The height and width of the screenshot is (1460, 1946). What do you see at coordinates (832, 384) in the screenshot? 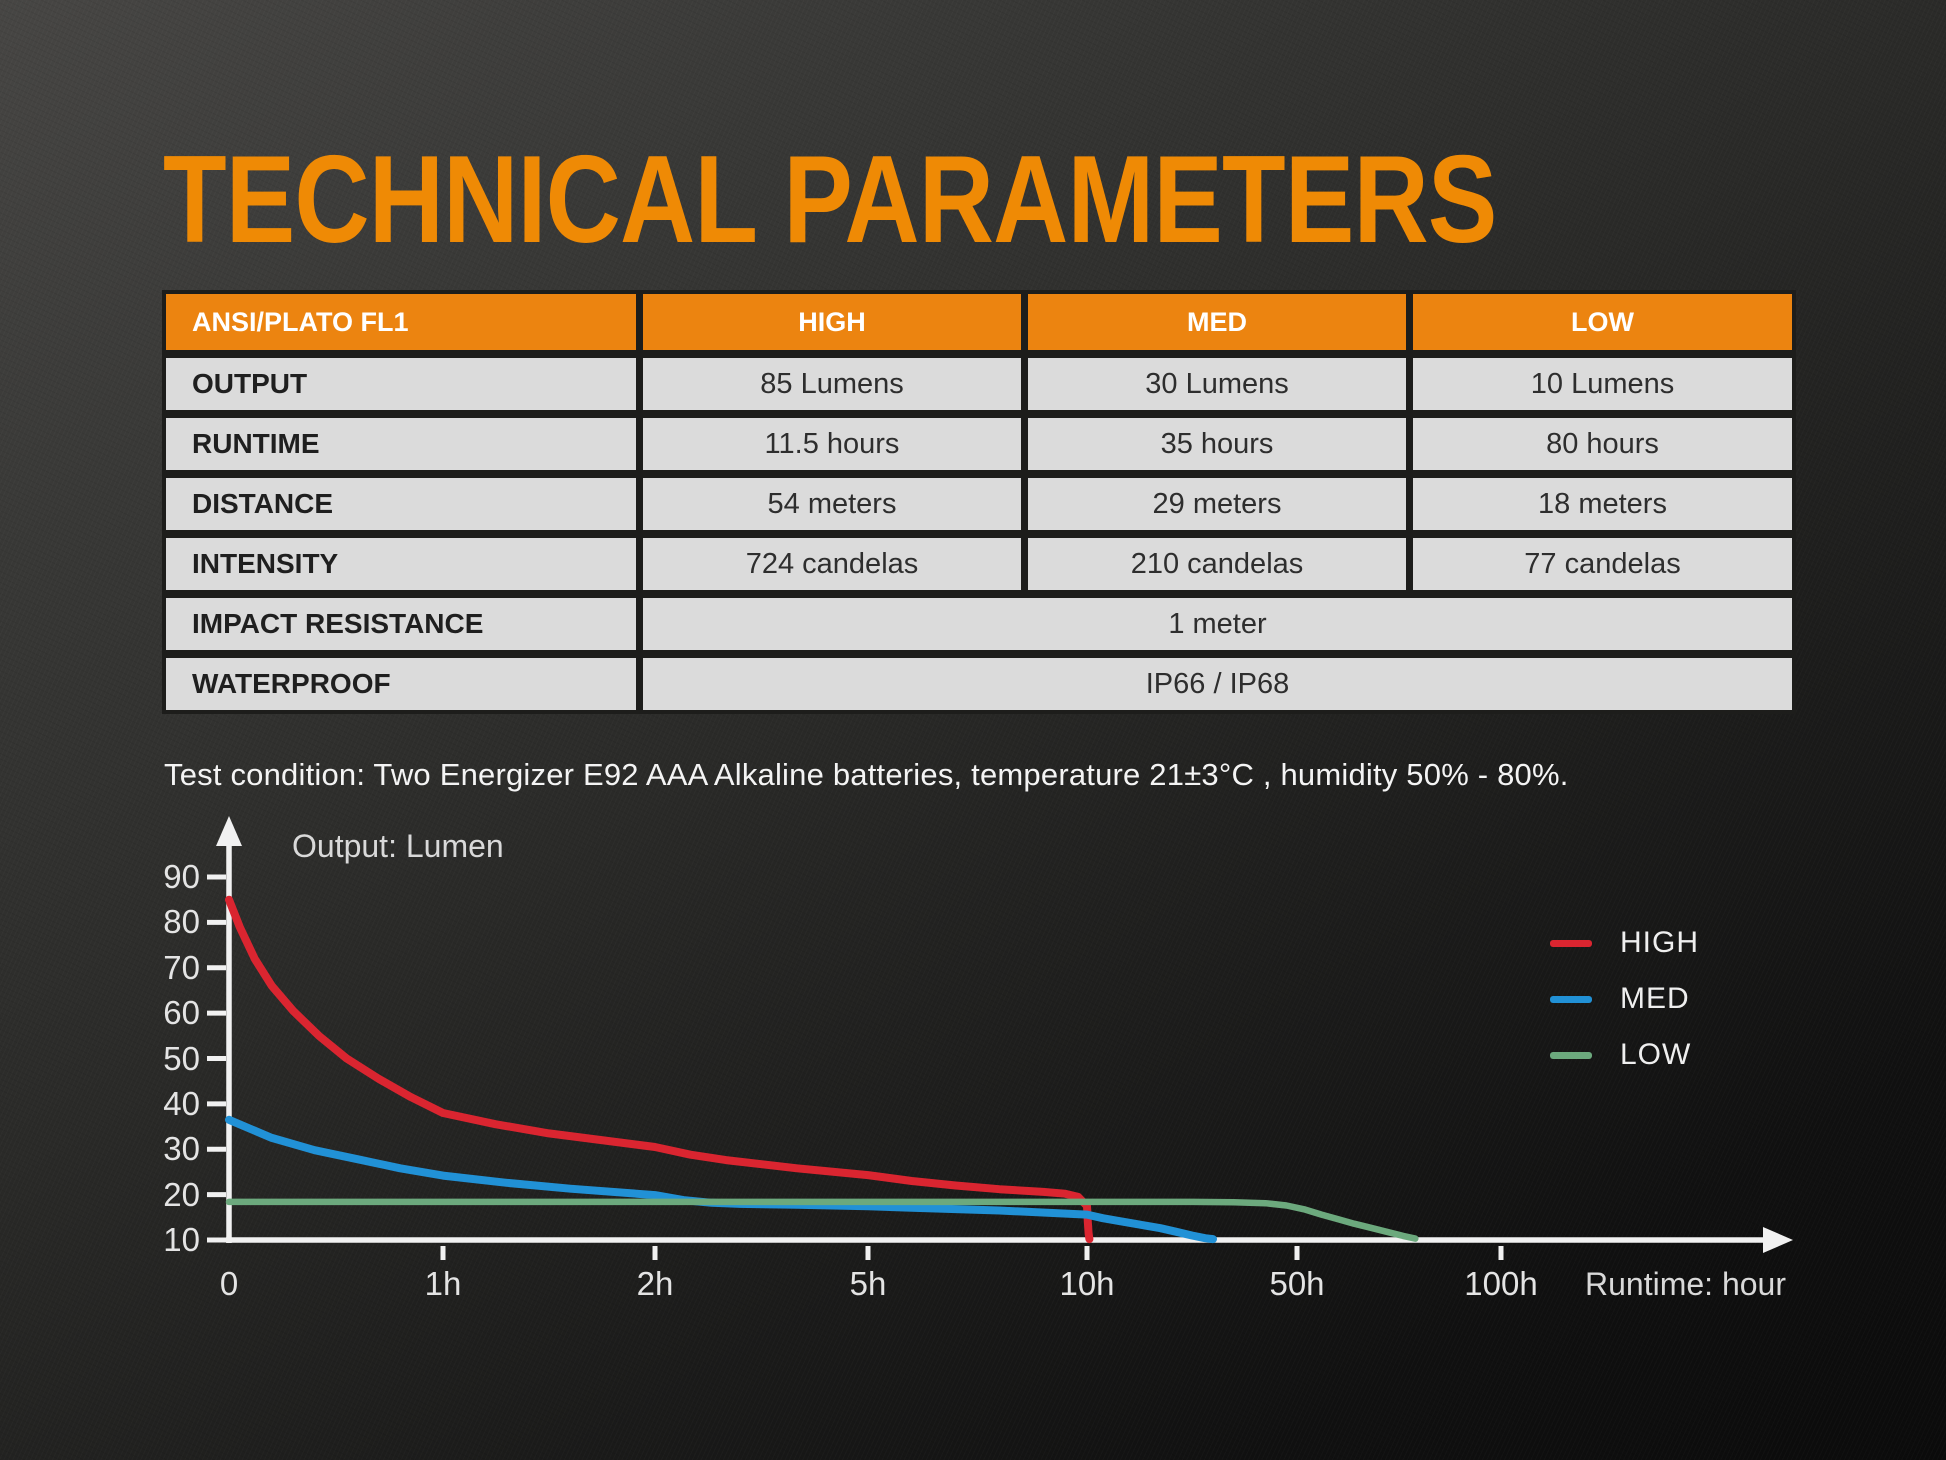
I see `output-high: 85 Lumens` at bounding box center [832, 384].